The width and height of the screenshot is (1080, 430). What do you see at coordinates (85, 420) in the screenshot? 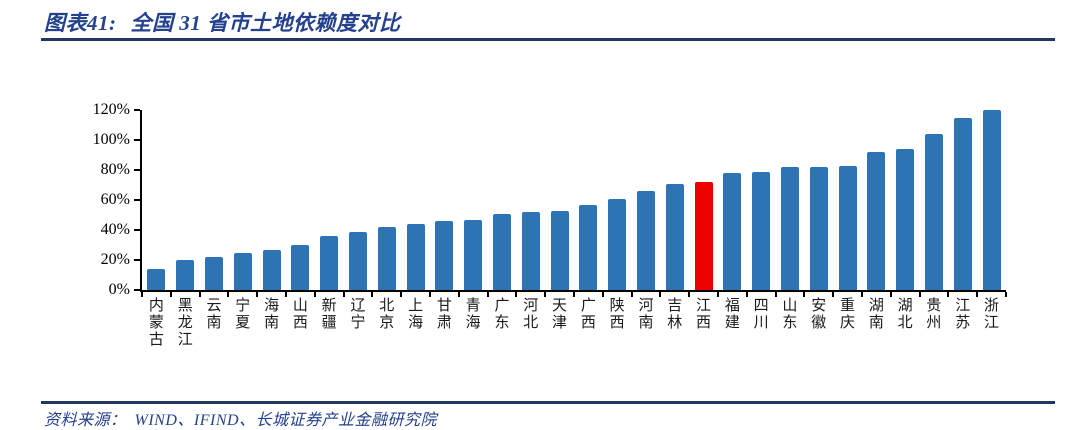
I see `source-label: 资料来源：` at bounding box center [85, 420].